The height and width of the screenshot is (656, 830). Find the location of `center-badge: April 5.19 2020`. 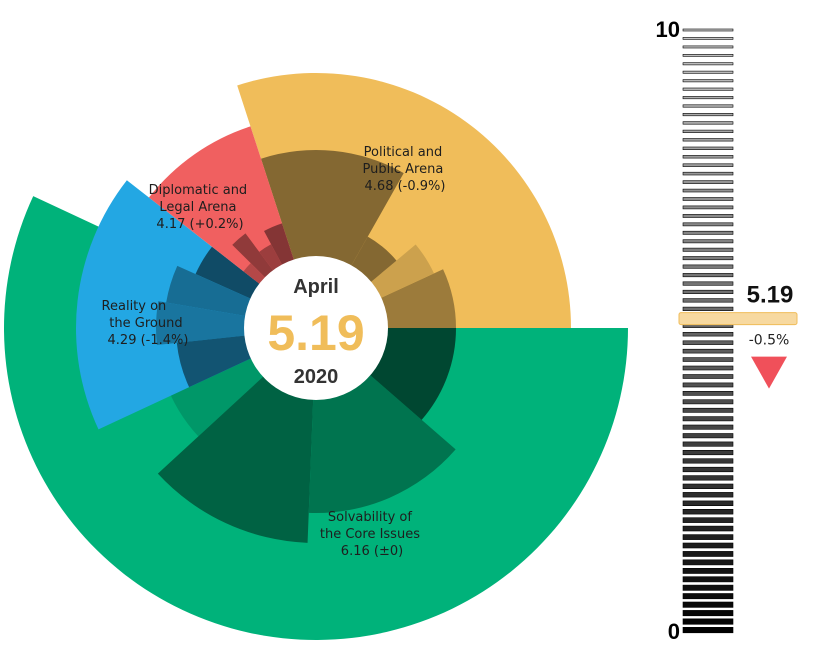

center-badge: April 5.19 2020 is located at coordinates (316, 328).